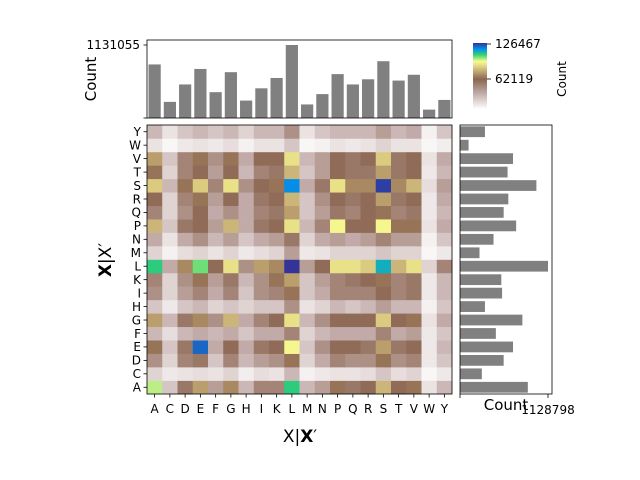  Describe the element at coordinates (113, 45) in the screenshot. I see `top-marginal-ytick-label: 1131055` at that location.